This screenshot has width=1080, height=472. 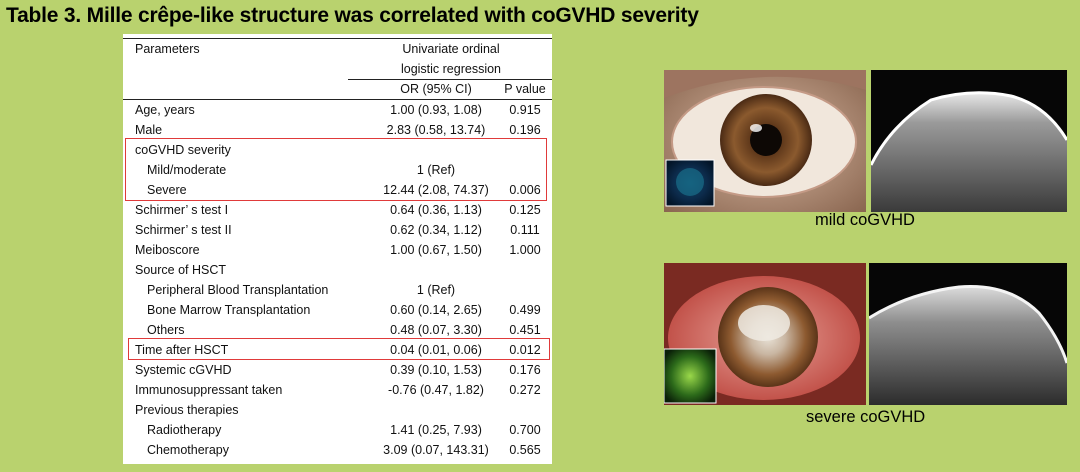 What do you see at coordinates (436, 190) in the screenshot?
I see `row-or: 12.44 (2.08, 74.37)` at bounding box center [436, 190].